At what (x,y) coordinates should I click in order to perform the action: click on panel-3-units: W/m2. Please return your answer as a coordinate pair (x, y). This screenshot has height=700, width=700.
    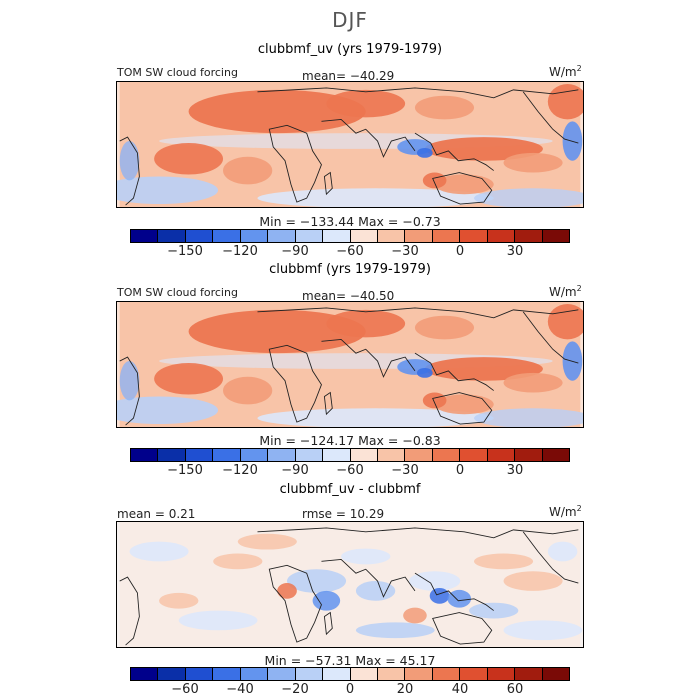
    Looking at the image, I should click on (565, 511).